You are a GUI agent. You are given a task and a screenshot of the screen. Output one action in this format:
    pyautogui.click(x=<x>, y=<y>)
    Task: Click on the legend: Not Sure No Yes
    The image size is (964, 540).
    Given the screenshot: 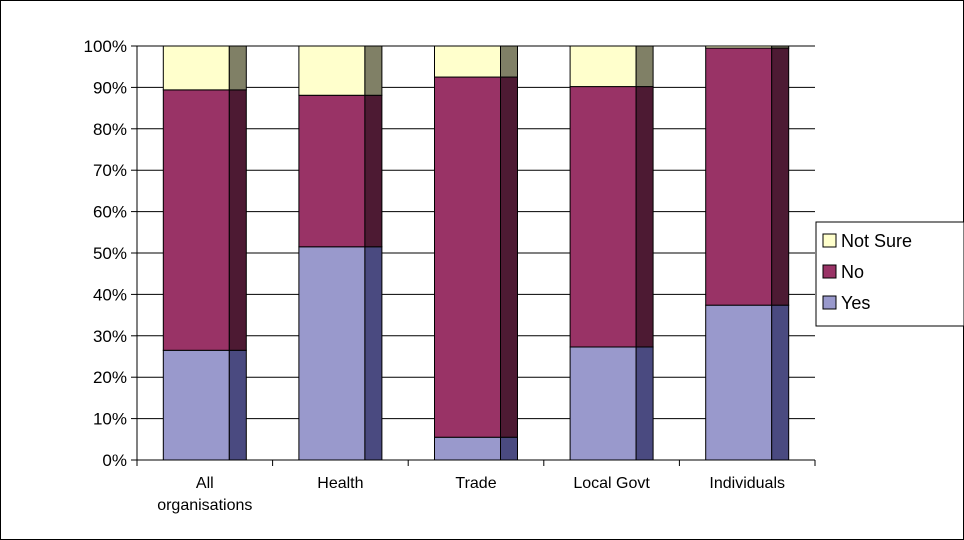 What is the action you would take?
    pyautogui.click(x=889, y=274)
    